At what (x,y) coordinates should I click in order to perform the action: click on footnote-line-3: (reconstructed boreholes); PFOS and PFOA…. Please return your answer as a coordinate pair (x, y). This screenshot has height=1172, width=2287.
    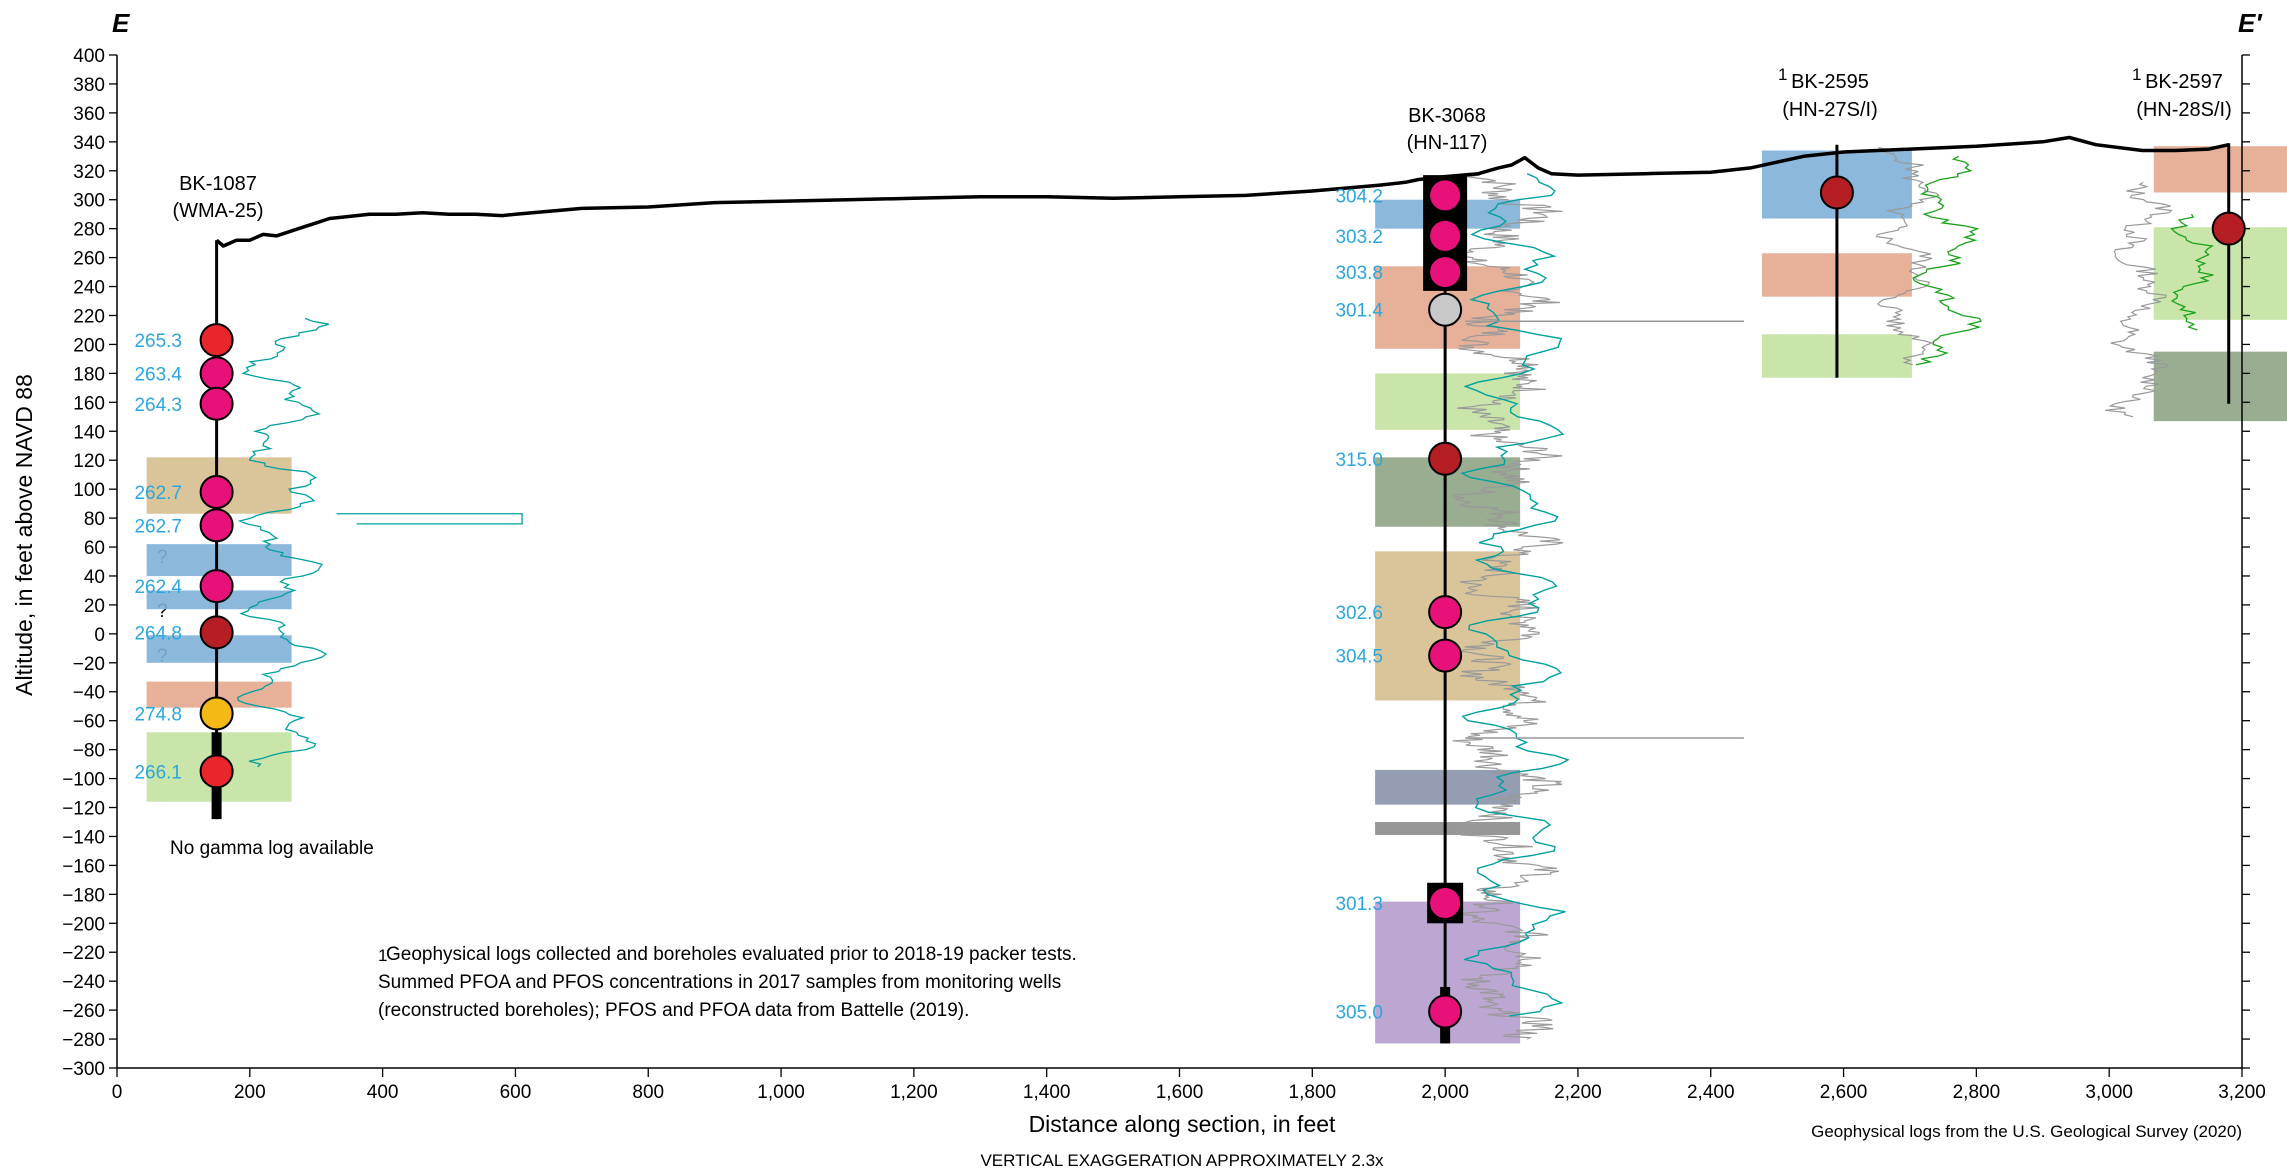
    Looking at the image, I should click on (673, 1010).